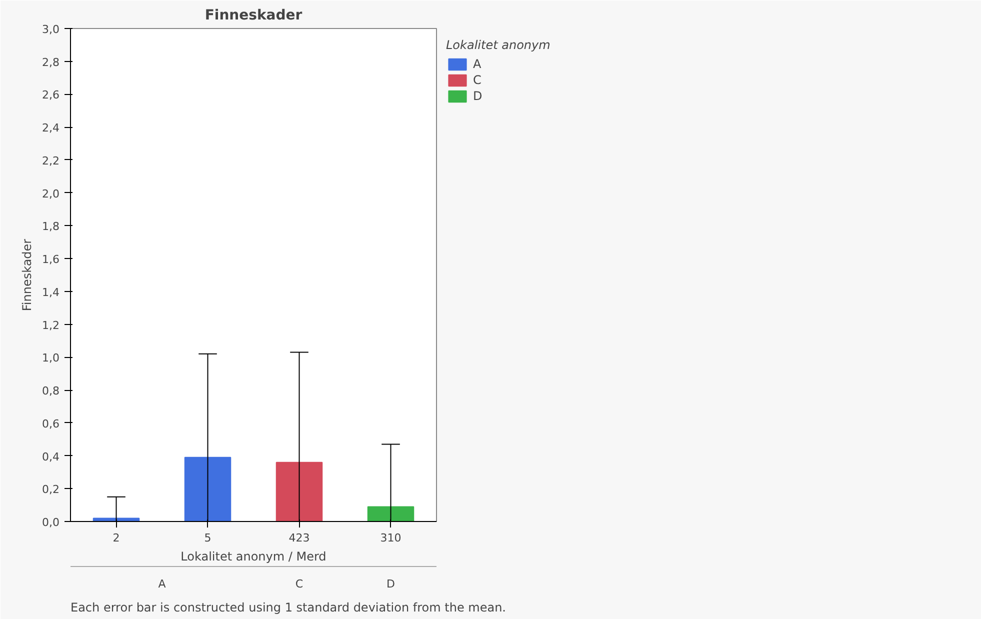 This screenshot has width=981, height=619. I want to click on y-tick-label: 2,8, so click(51, 62).